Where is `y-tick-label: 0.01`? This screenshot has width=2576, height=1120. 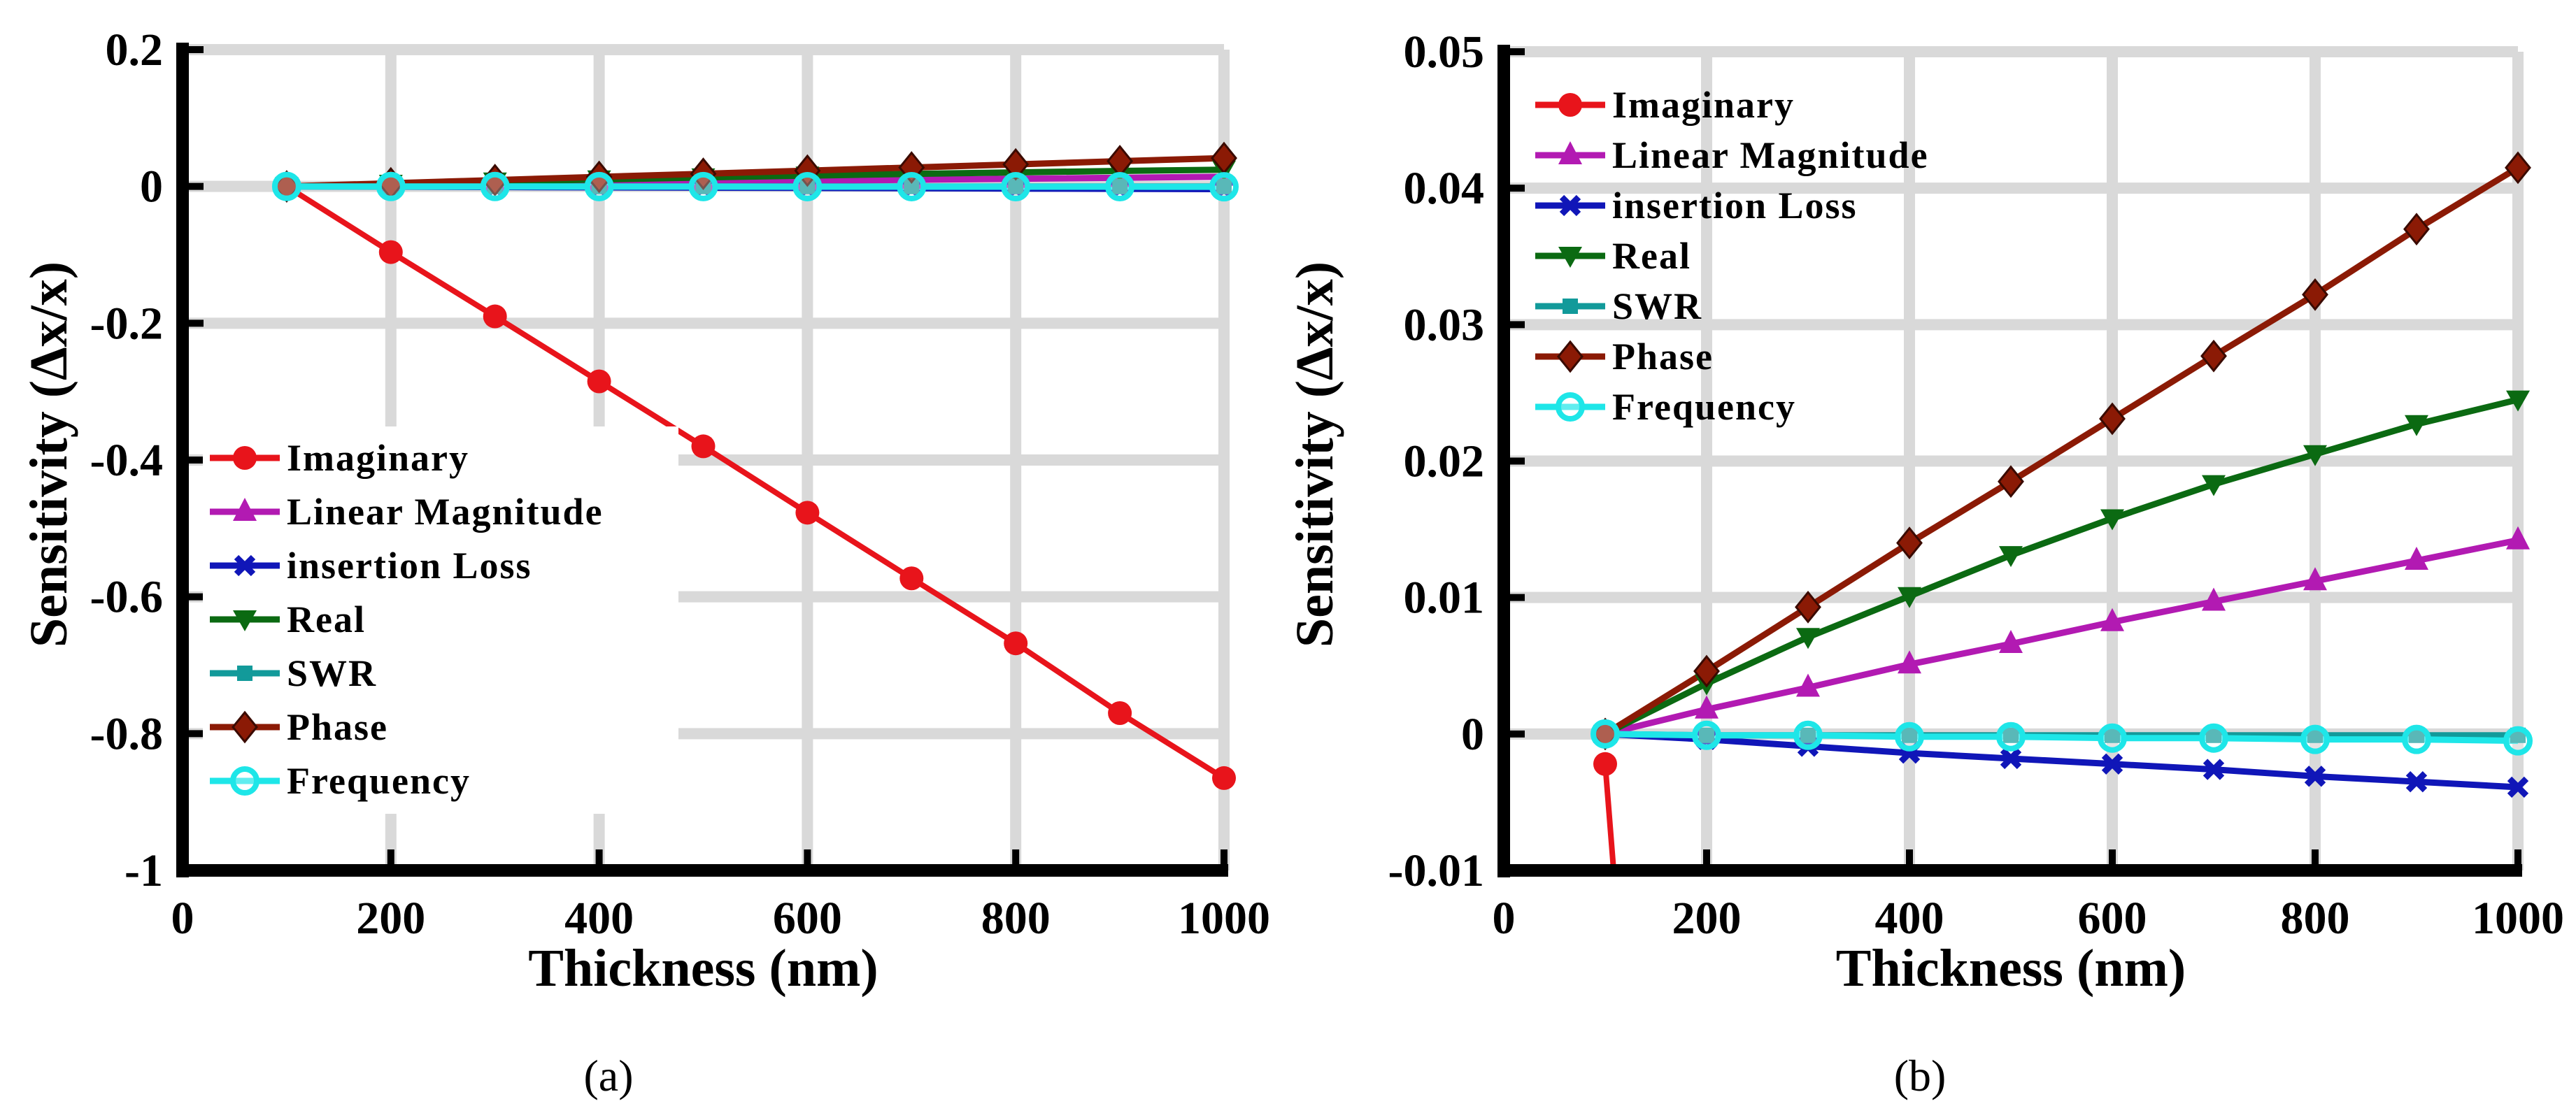
y-tick-label: 0.01 is located at coordinates (1444, 598).